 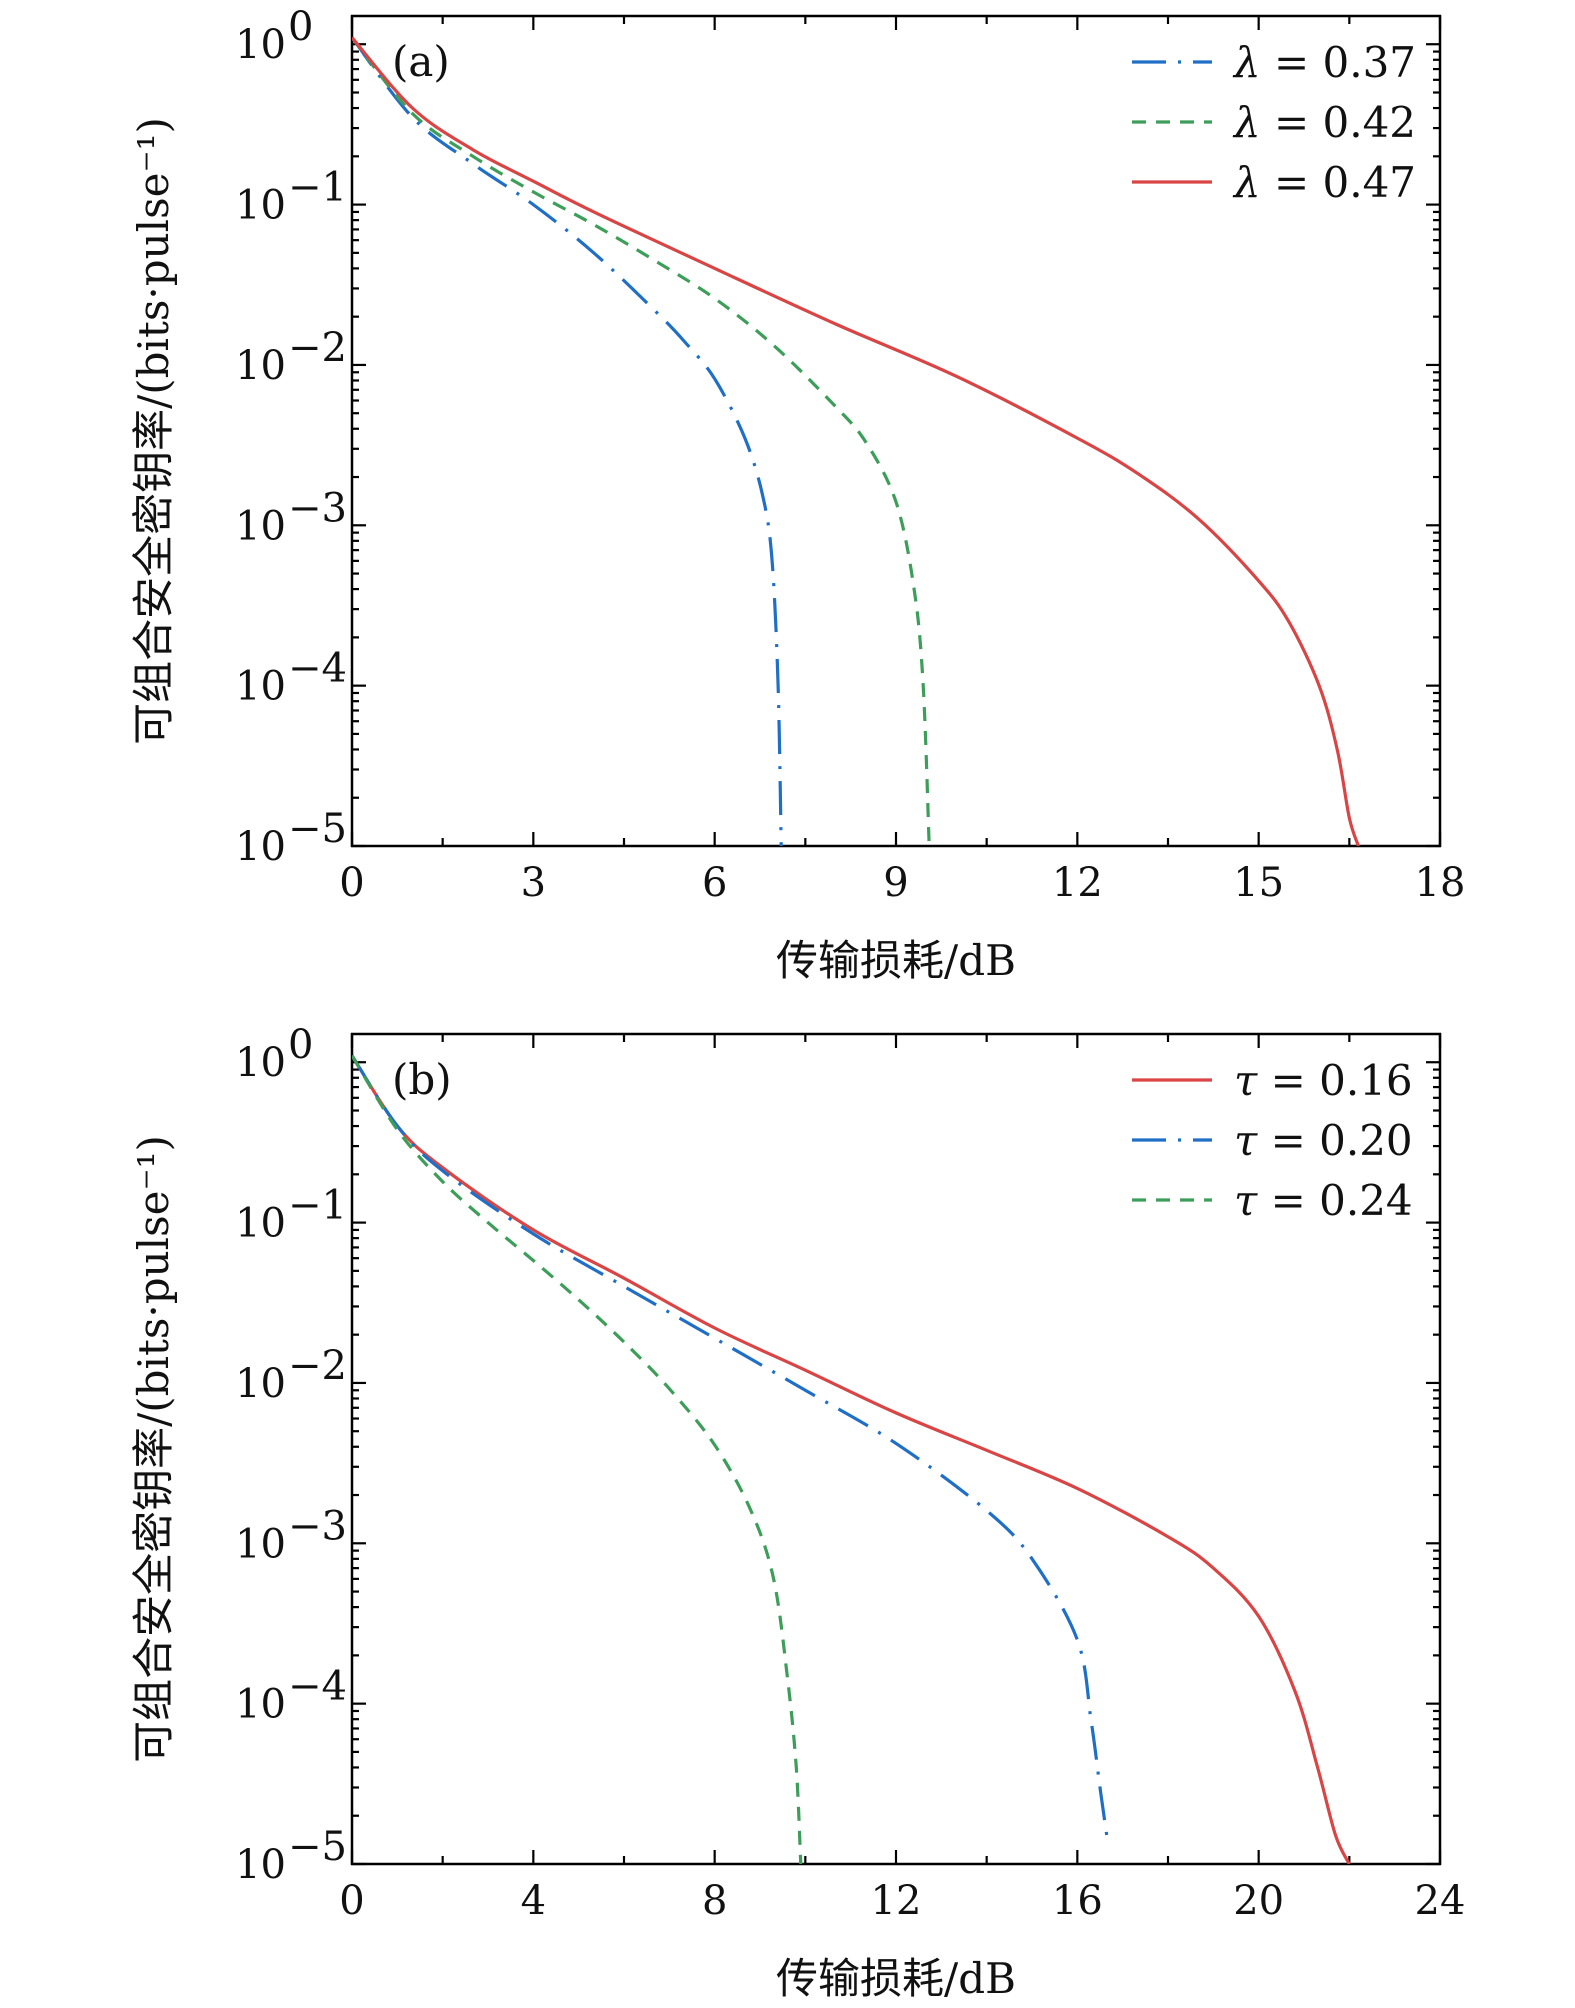 What do you see at coordinates (533, 883) in the screenshot?
I see `x-tick-label: 3` at bounding box center [533, 883].